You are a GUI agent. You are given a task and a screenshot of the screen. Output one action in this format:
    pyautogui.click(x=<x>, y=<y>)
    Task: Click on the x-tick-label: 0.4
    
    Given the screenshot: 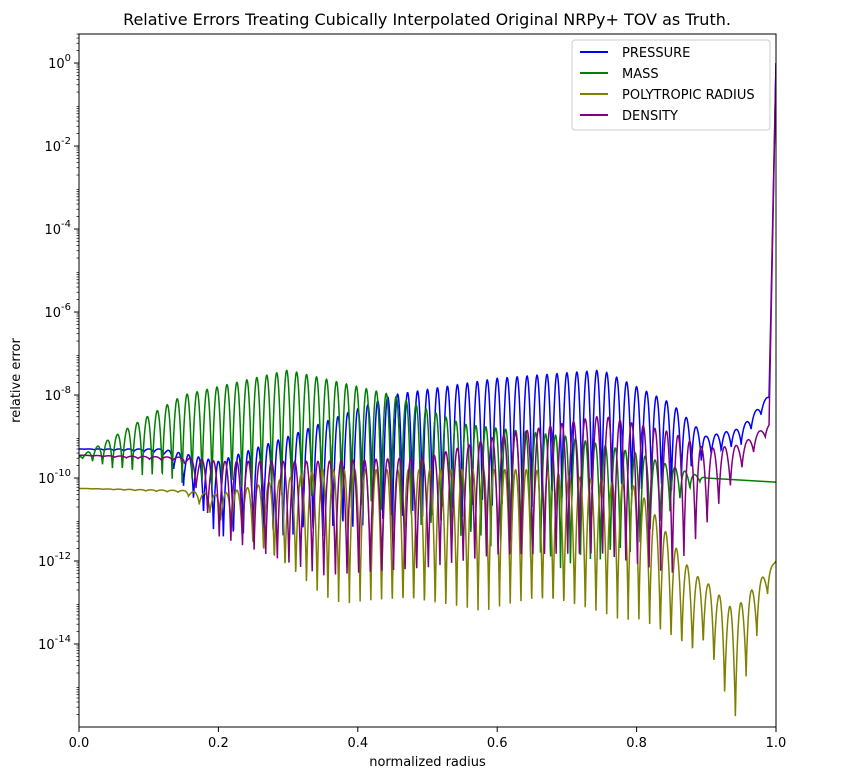 What is the action you would take?
    pyautogui.click(x=357, y=743)
    